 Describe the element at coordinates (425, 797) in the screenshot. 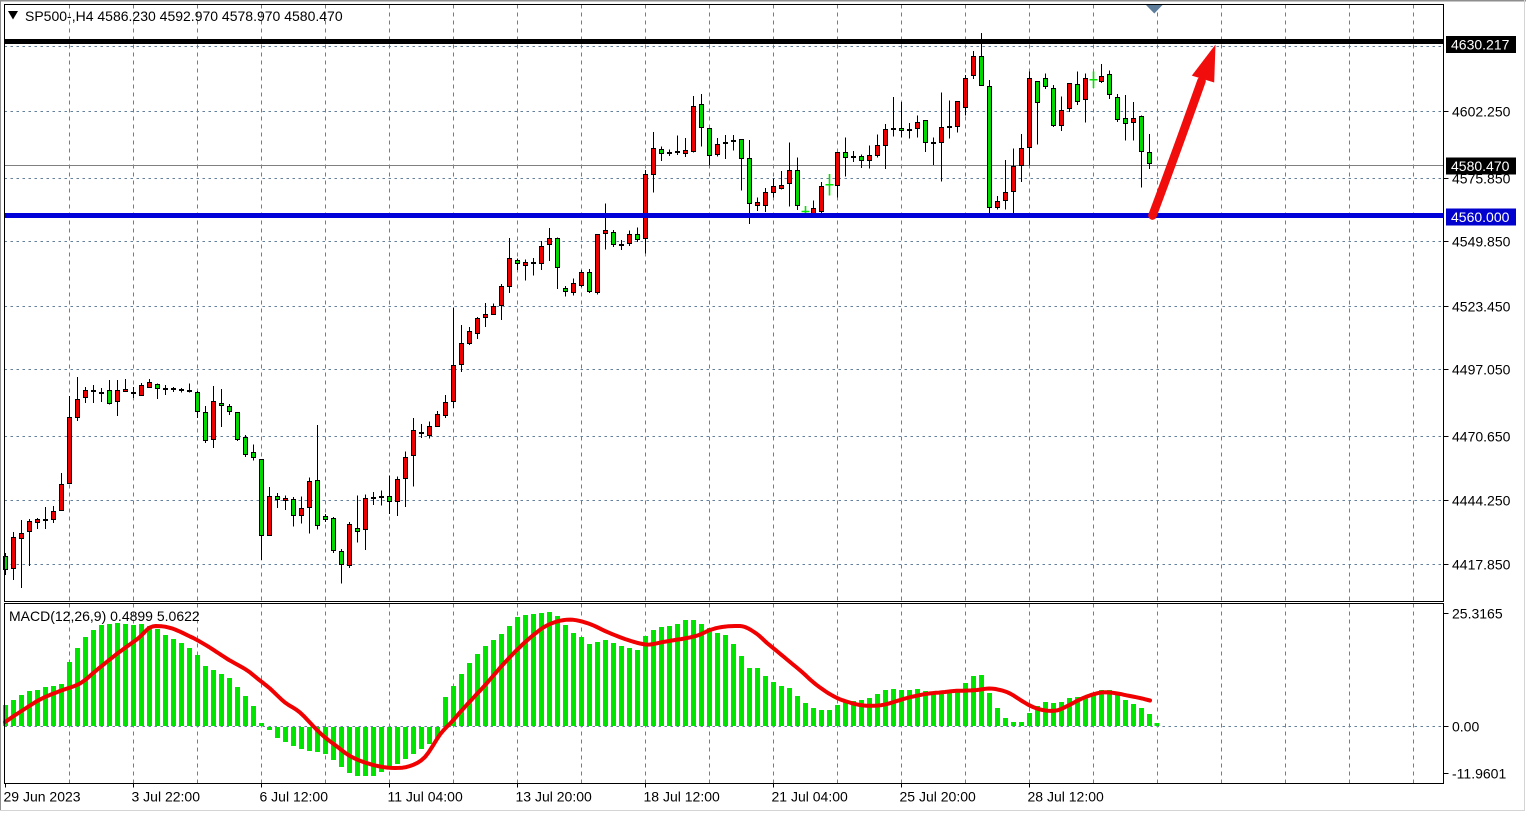

I see `svg-text: 11 Jul 04:00` at that location.